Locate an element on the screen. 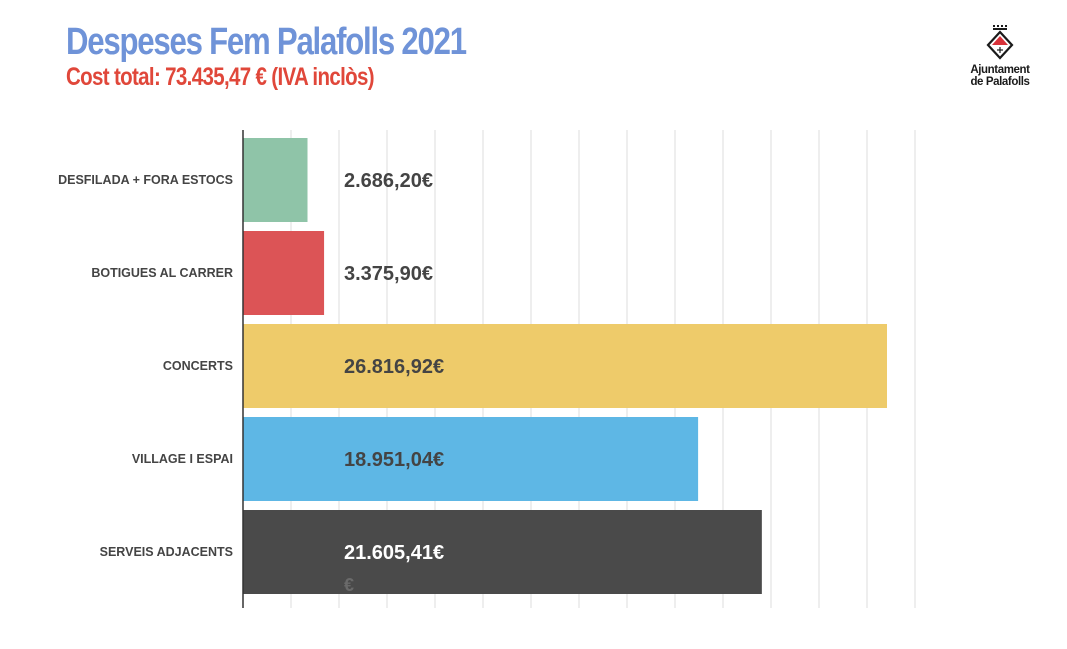 The height and width of the screenshot is (649, 1067). category-label: BOTIGUES AL CARRER is located at coordinates (162, 273).